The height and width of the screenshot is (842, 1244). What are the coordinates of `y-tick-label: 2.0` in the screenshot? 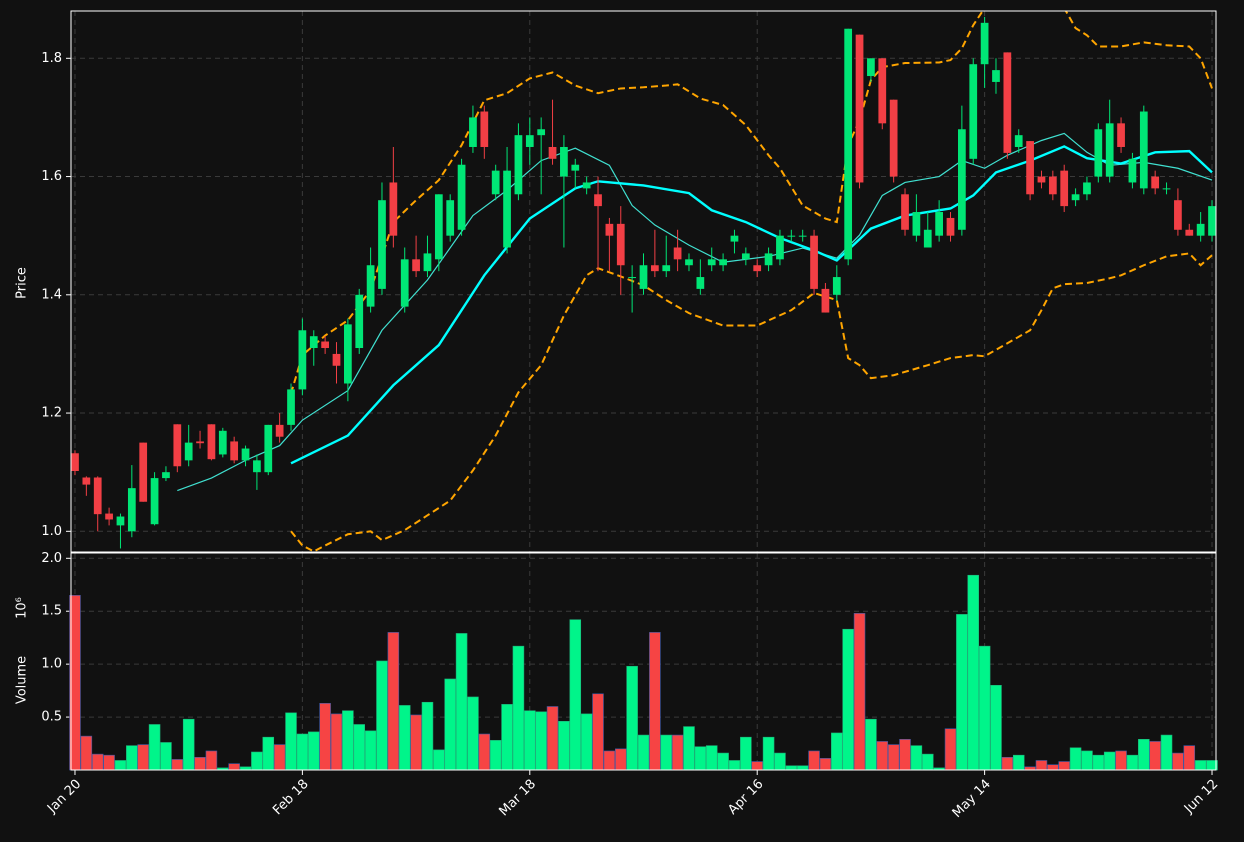 It's located at (51, 558).